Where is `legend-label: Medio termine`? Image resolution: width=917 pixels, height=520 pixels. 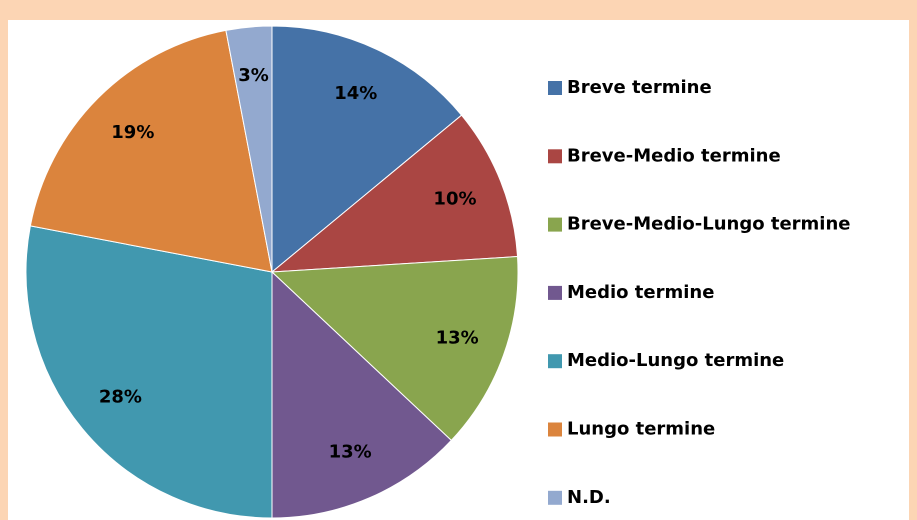 legend-label: Medio termine is located at coordinates (640, 292).